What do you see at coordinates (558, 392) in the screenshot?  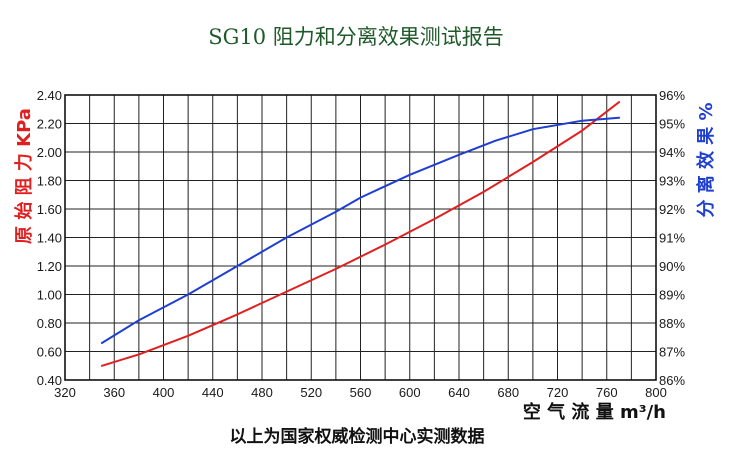 I see `x-tick-label: 720` at bounding box center [558, 392].